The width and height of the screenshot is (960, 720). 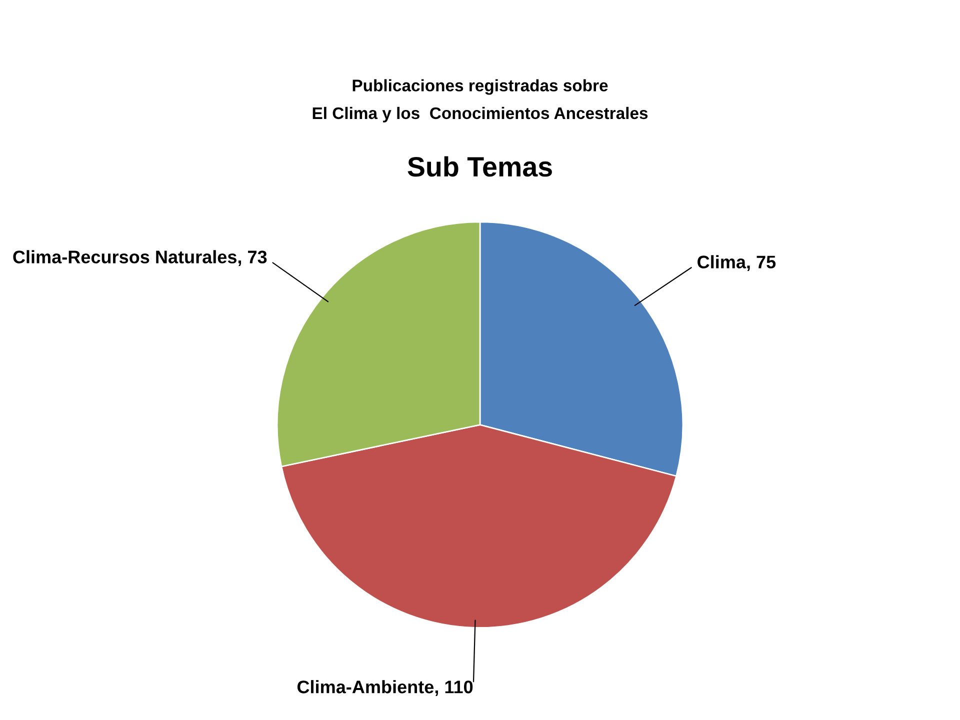 What do you see at coordinates (252, 258) in the screenshot?
I see `data-label: , 73` at bounding box center [252, 258].